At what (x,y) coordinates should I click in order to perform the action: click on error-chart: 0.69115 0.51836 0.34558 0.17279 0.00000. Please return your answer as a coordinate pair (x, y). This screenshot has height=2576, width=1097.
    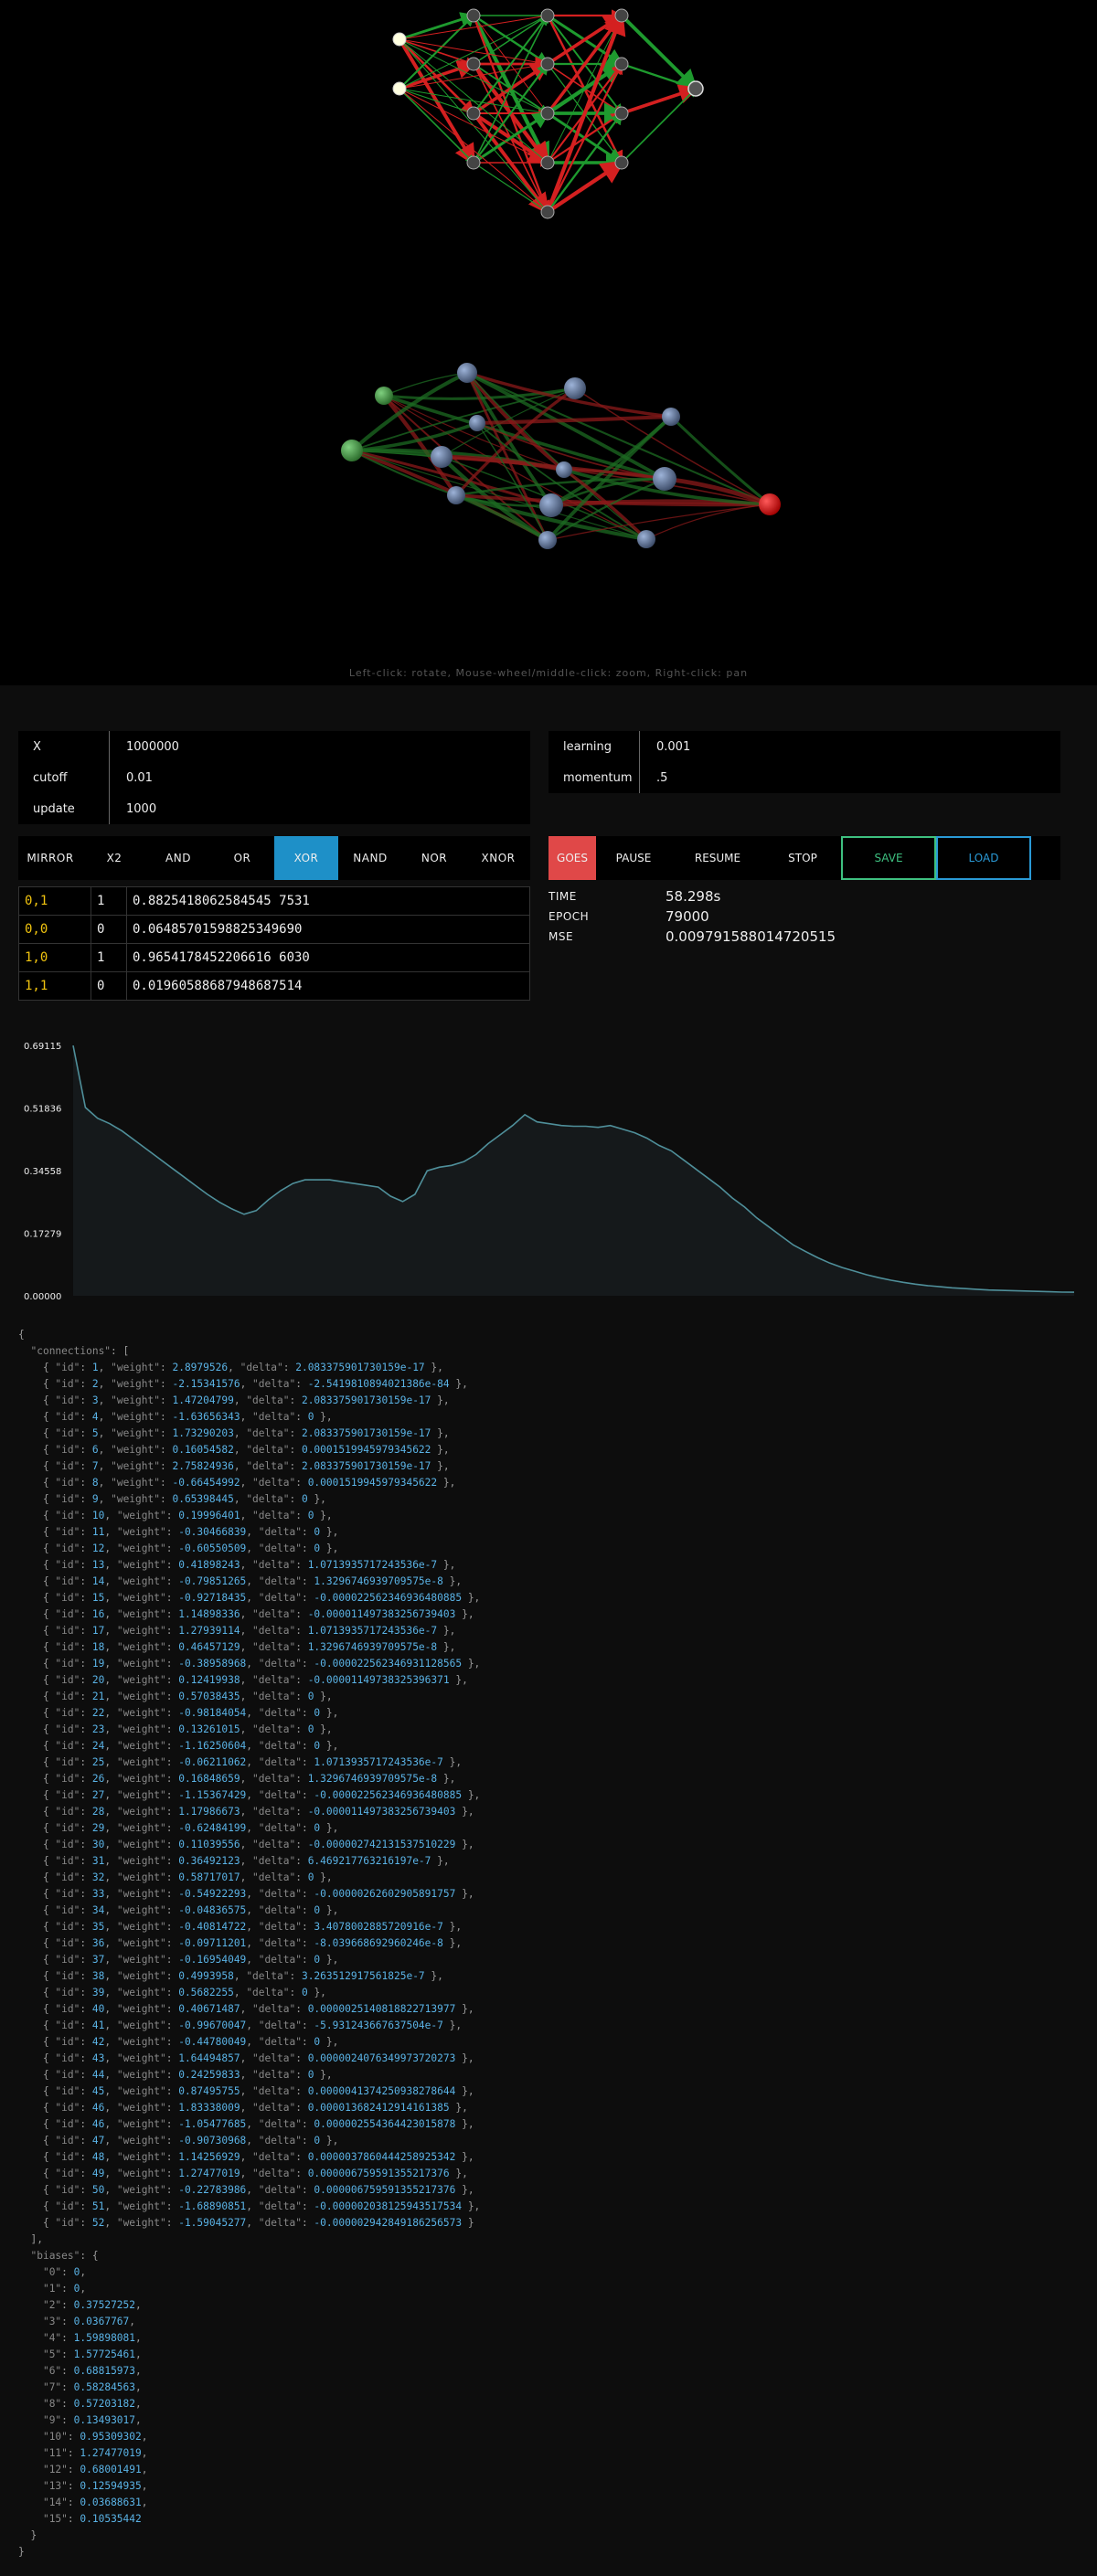
    Looking at the image, I should click on (548, 1167).